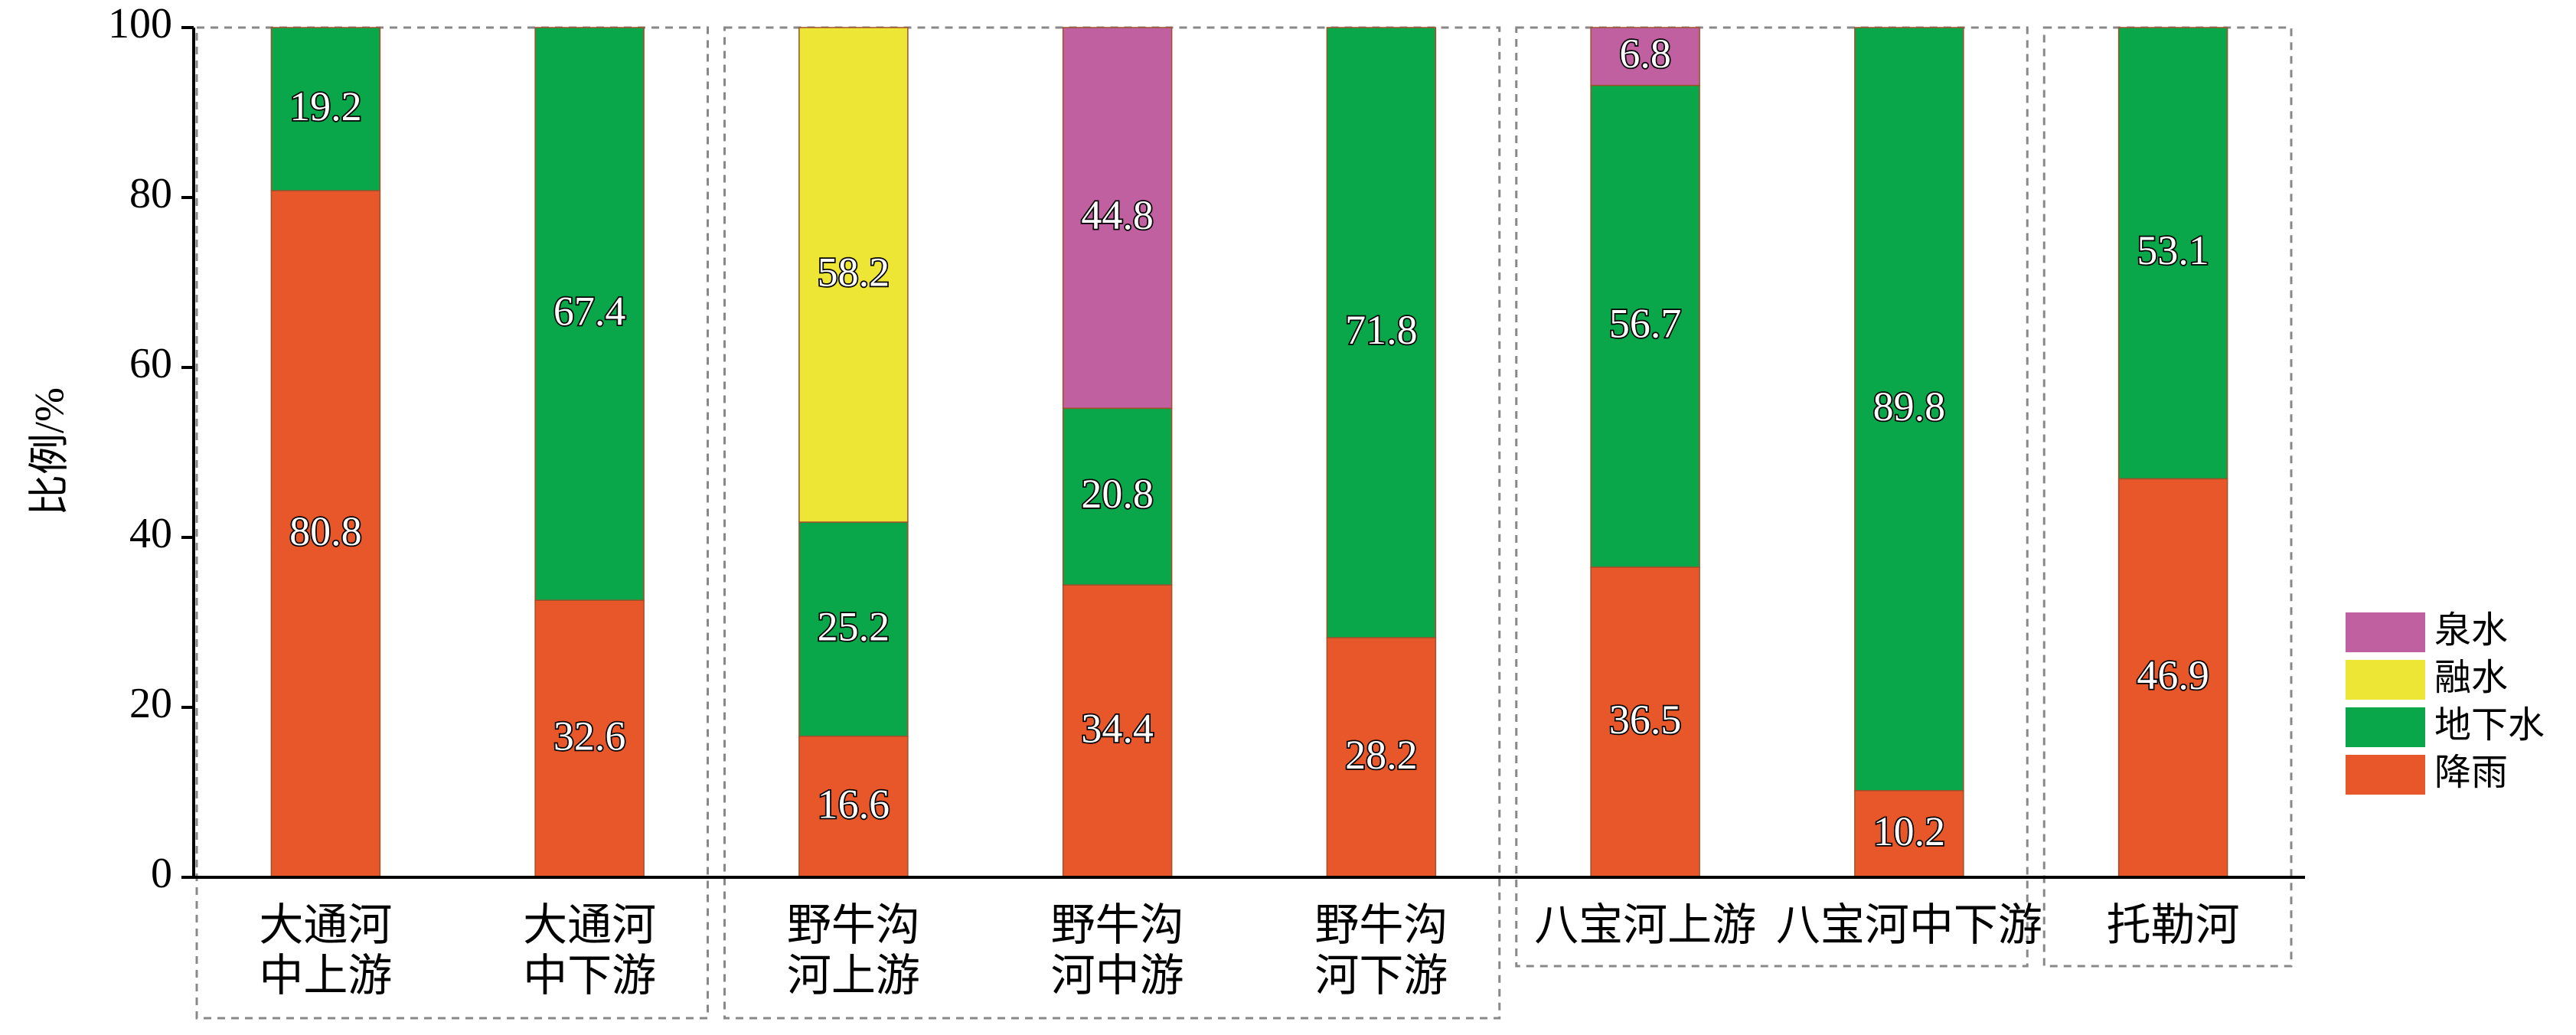  I want to click on y-tick-label: 40, so click(150, 533).